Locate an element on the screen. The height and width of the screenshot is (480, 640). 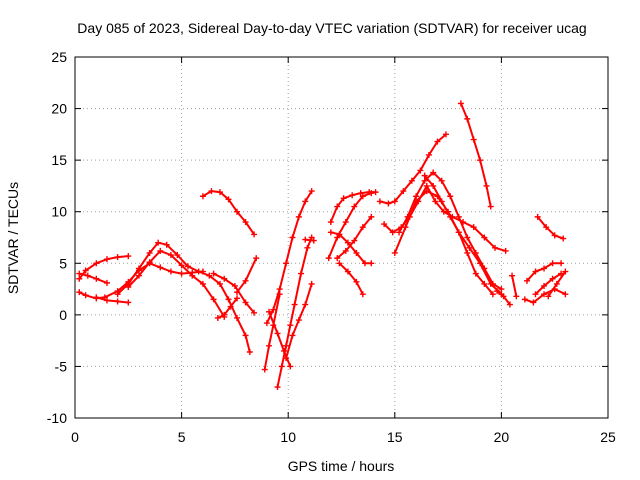
y-tick-label: -10 is located at coordinates (57, 418).